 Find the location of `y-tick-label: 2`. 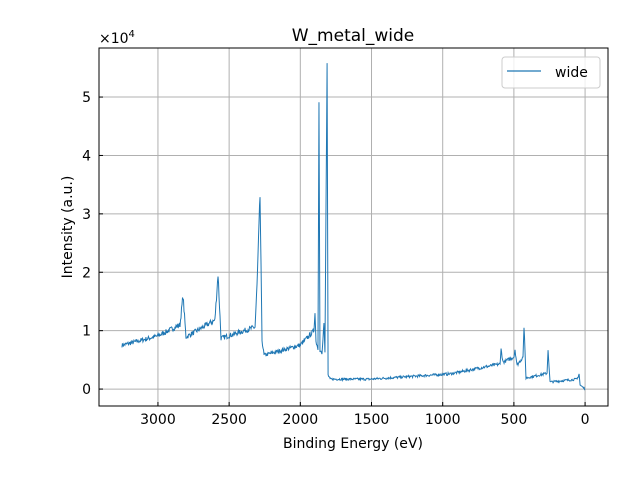

y-tick-label: 2 is located at coordinates (86, 273).